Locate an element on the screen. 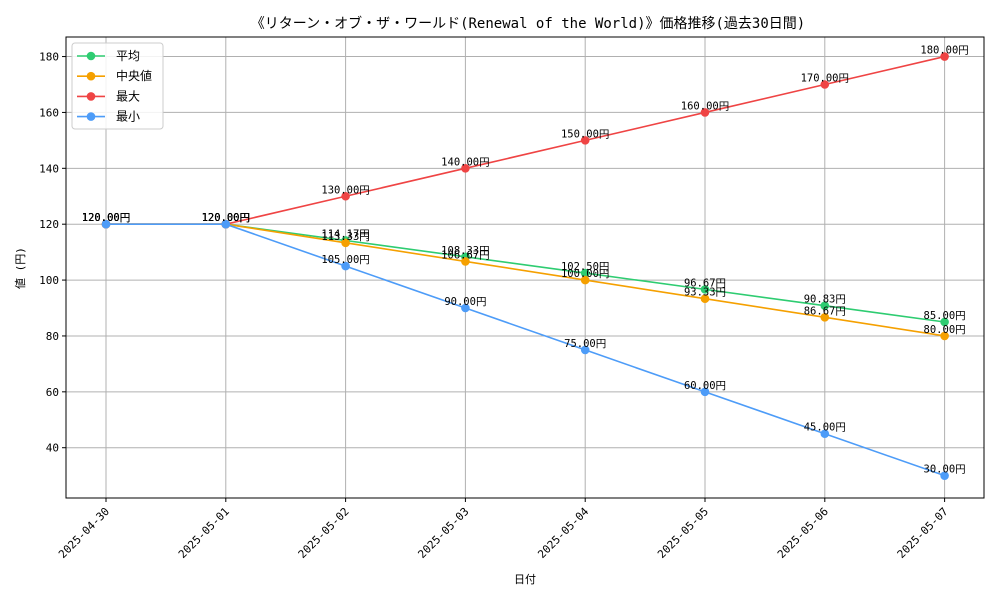  data-label: 113.33円 is located at coordinates (345, 237).